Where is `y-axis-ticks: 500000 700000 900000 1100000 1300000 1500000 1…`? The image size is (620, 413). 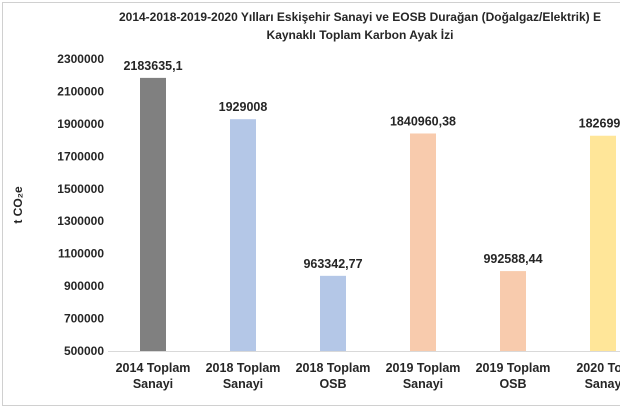
y-axis-ticks: 500000 700000 900000 1100000 1300000 1500000 1… is located at coordinates (80, 205).